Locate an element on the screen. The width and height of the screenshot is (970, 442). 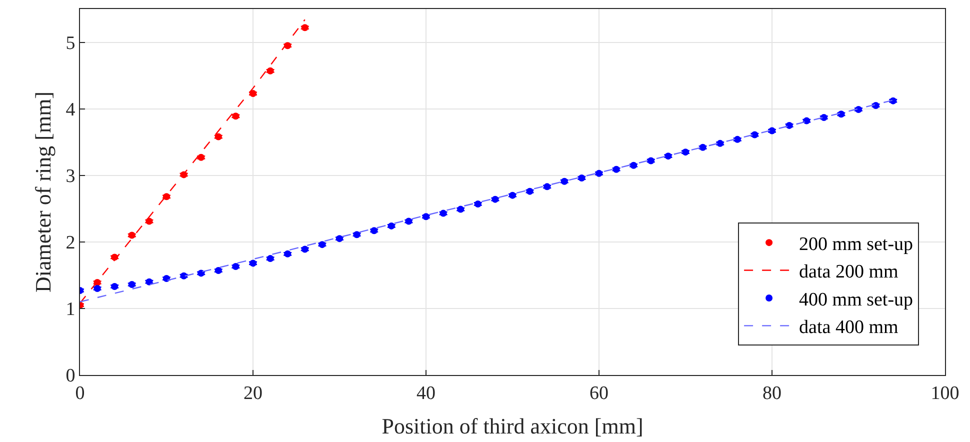
x-tick-label: 40 is located at coordinates (426, 393).